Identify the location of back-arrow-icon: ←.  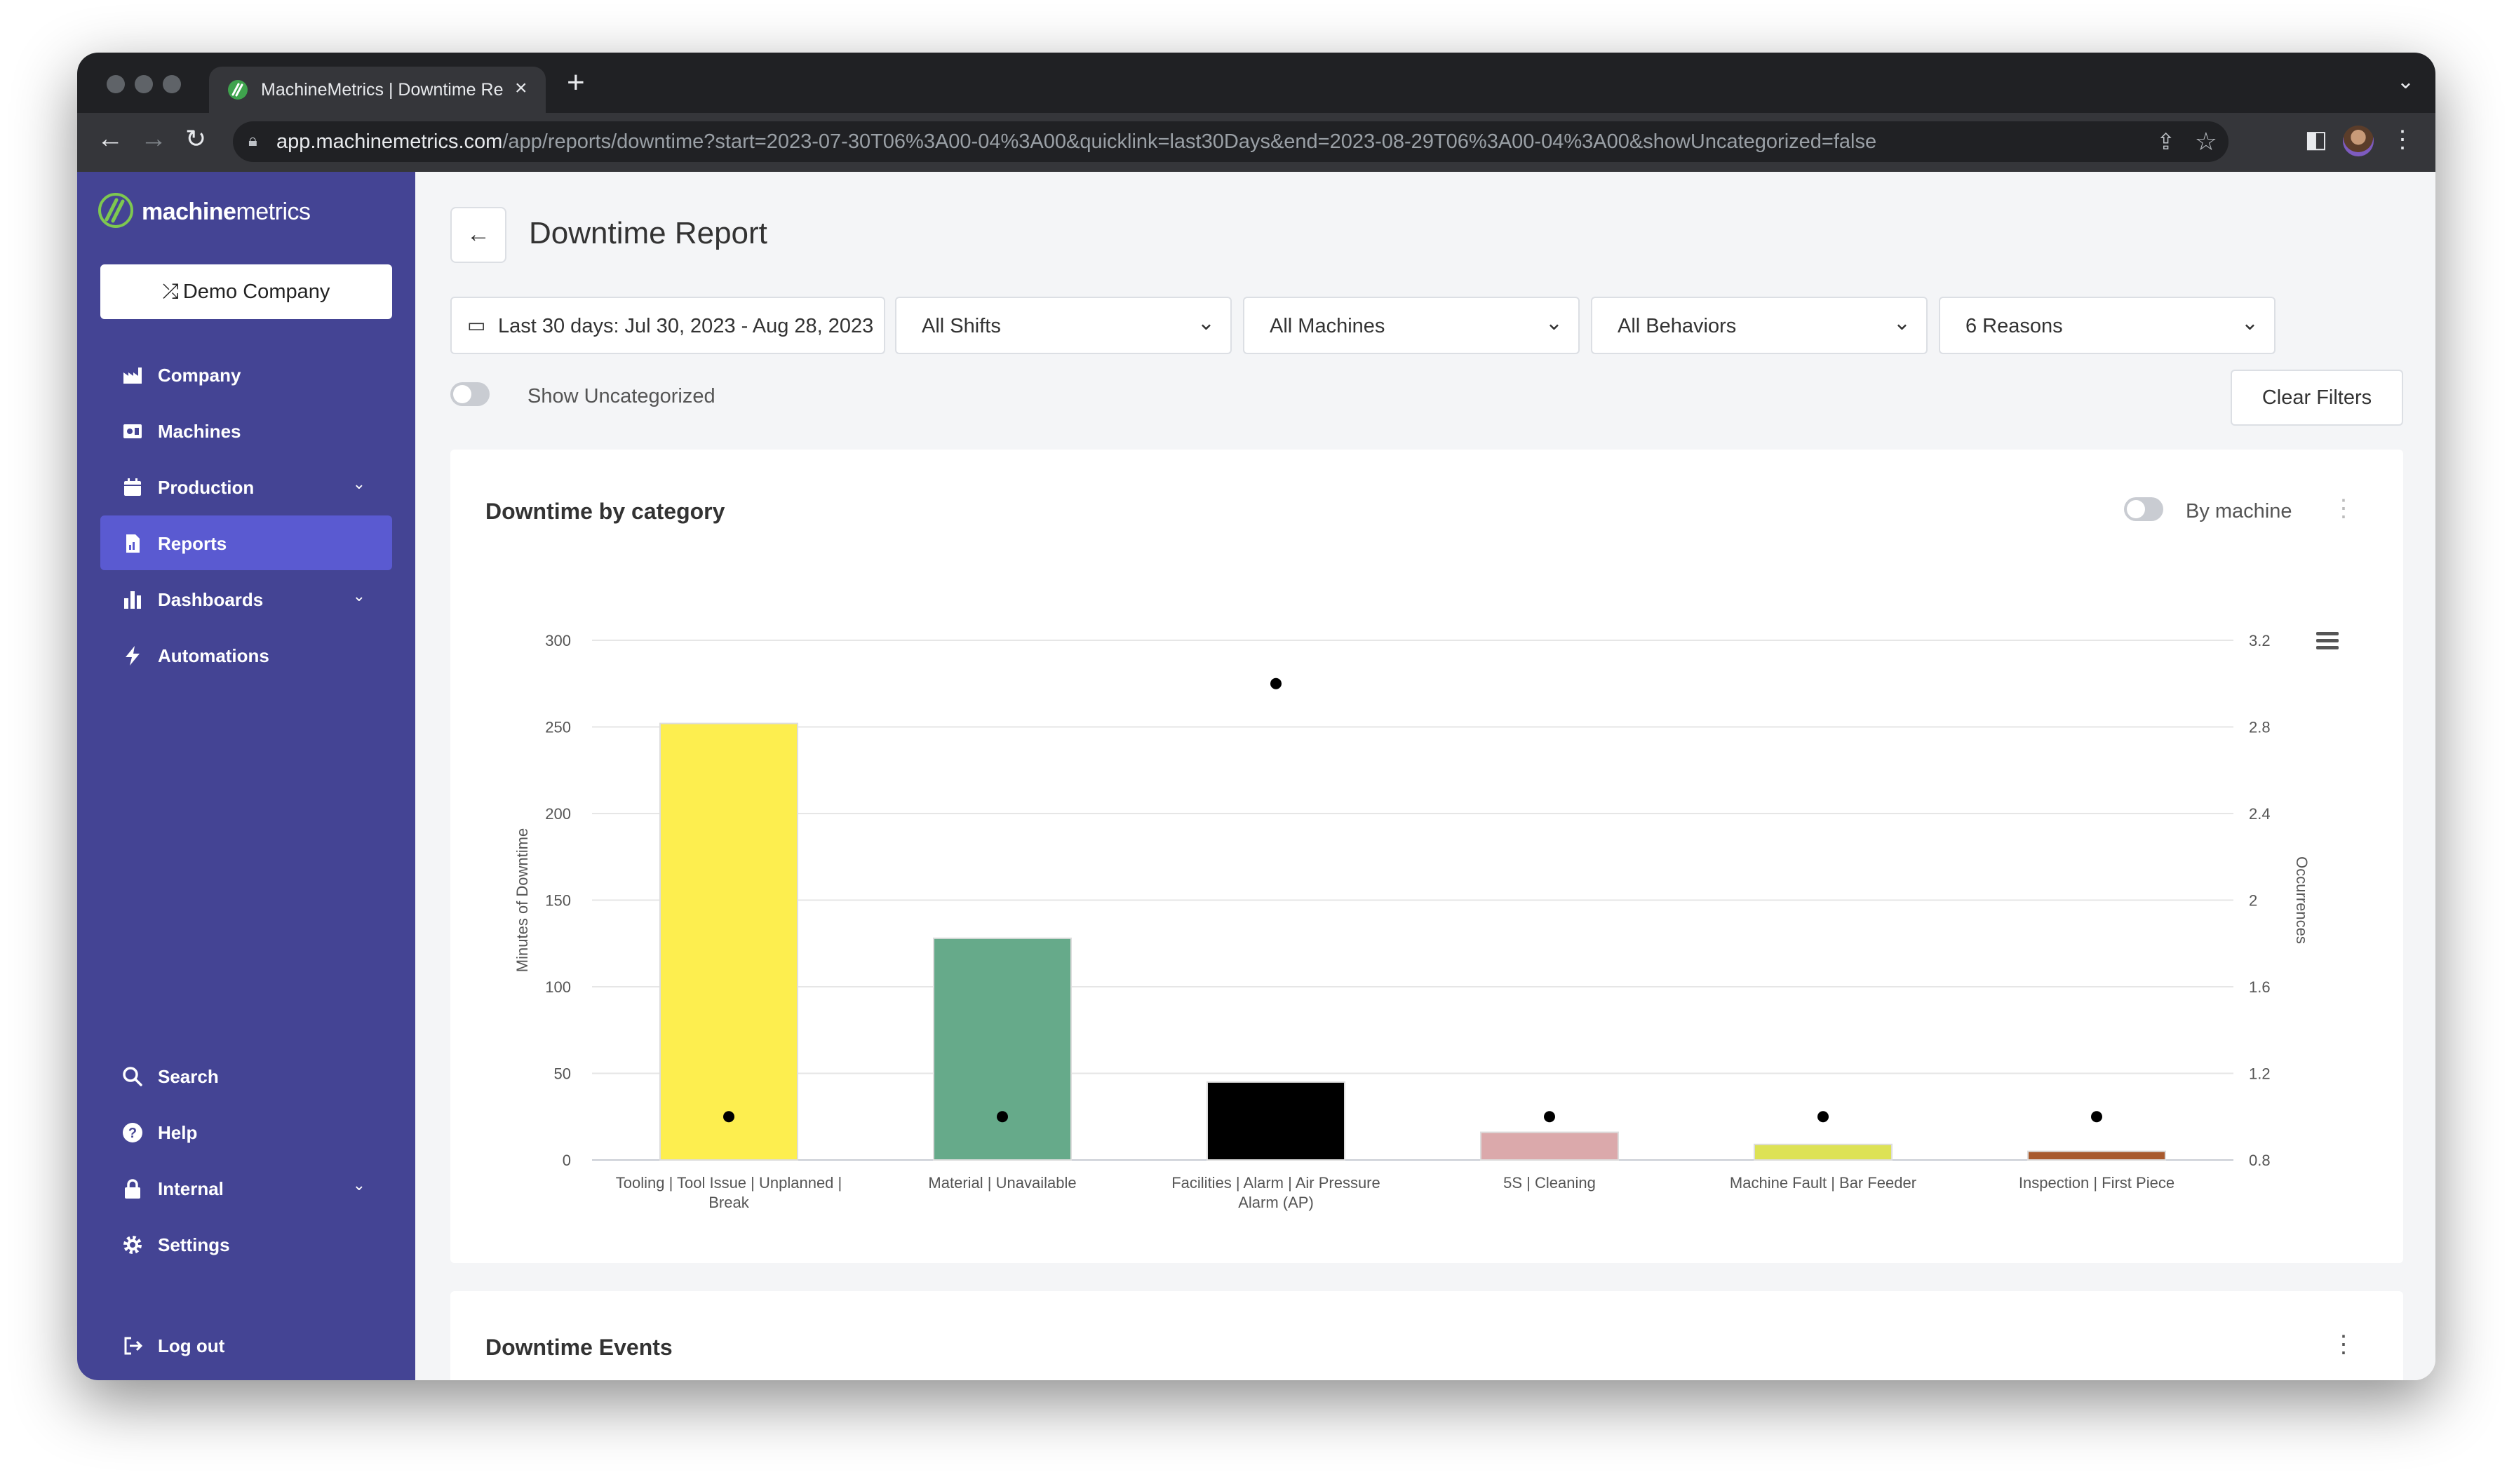
(110, 139).